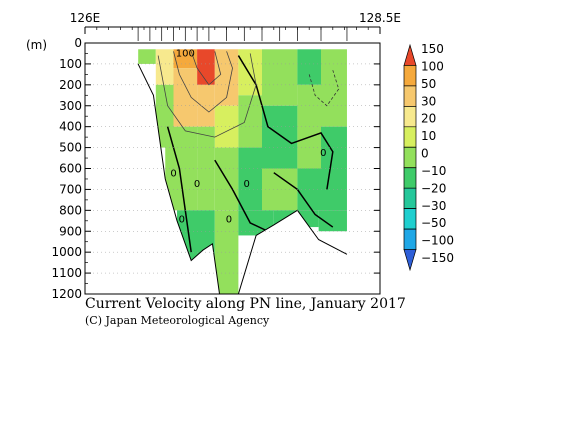 This screenshot has width=570, height=423. Describe the element at coordinates (437, 258) in the screenshot. I see `colorbar-label: −150` at that location.